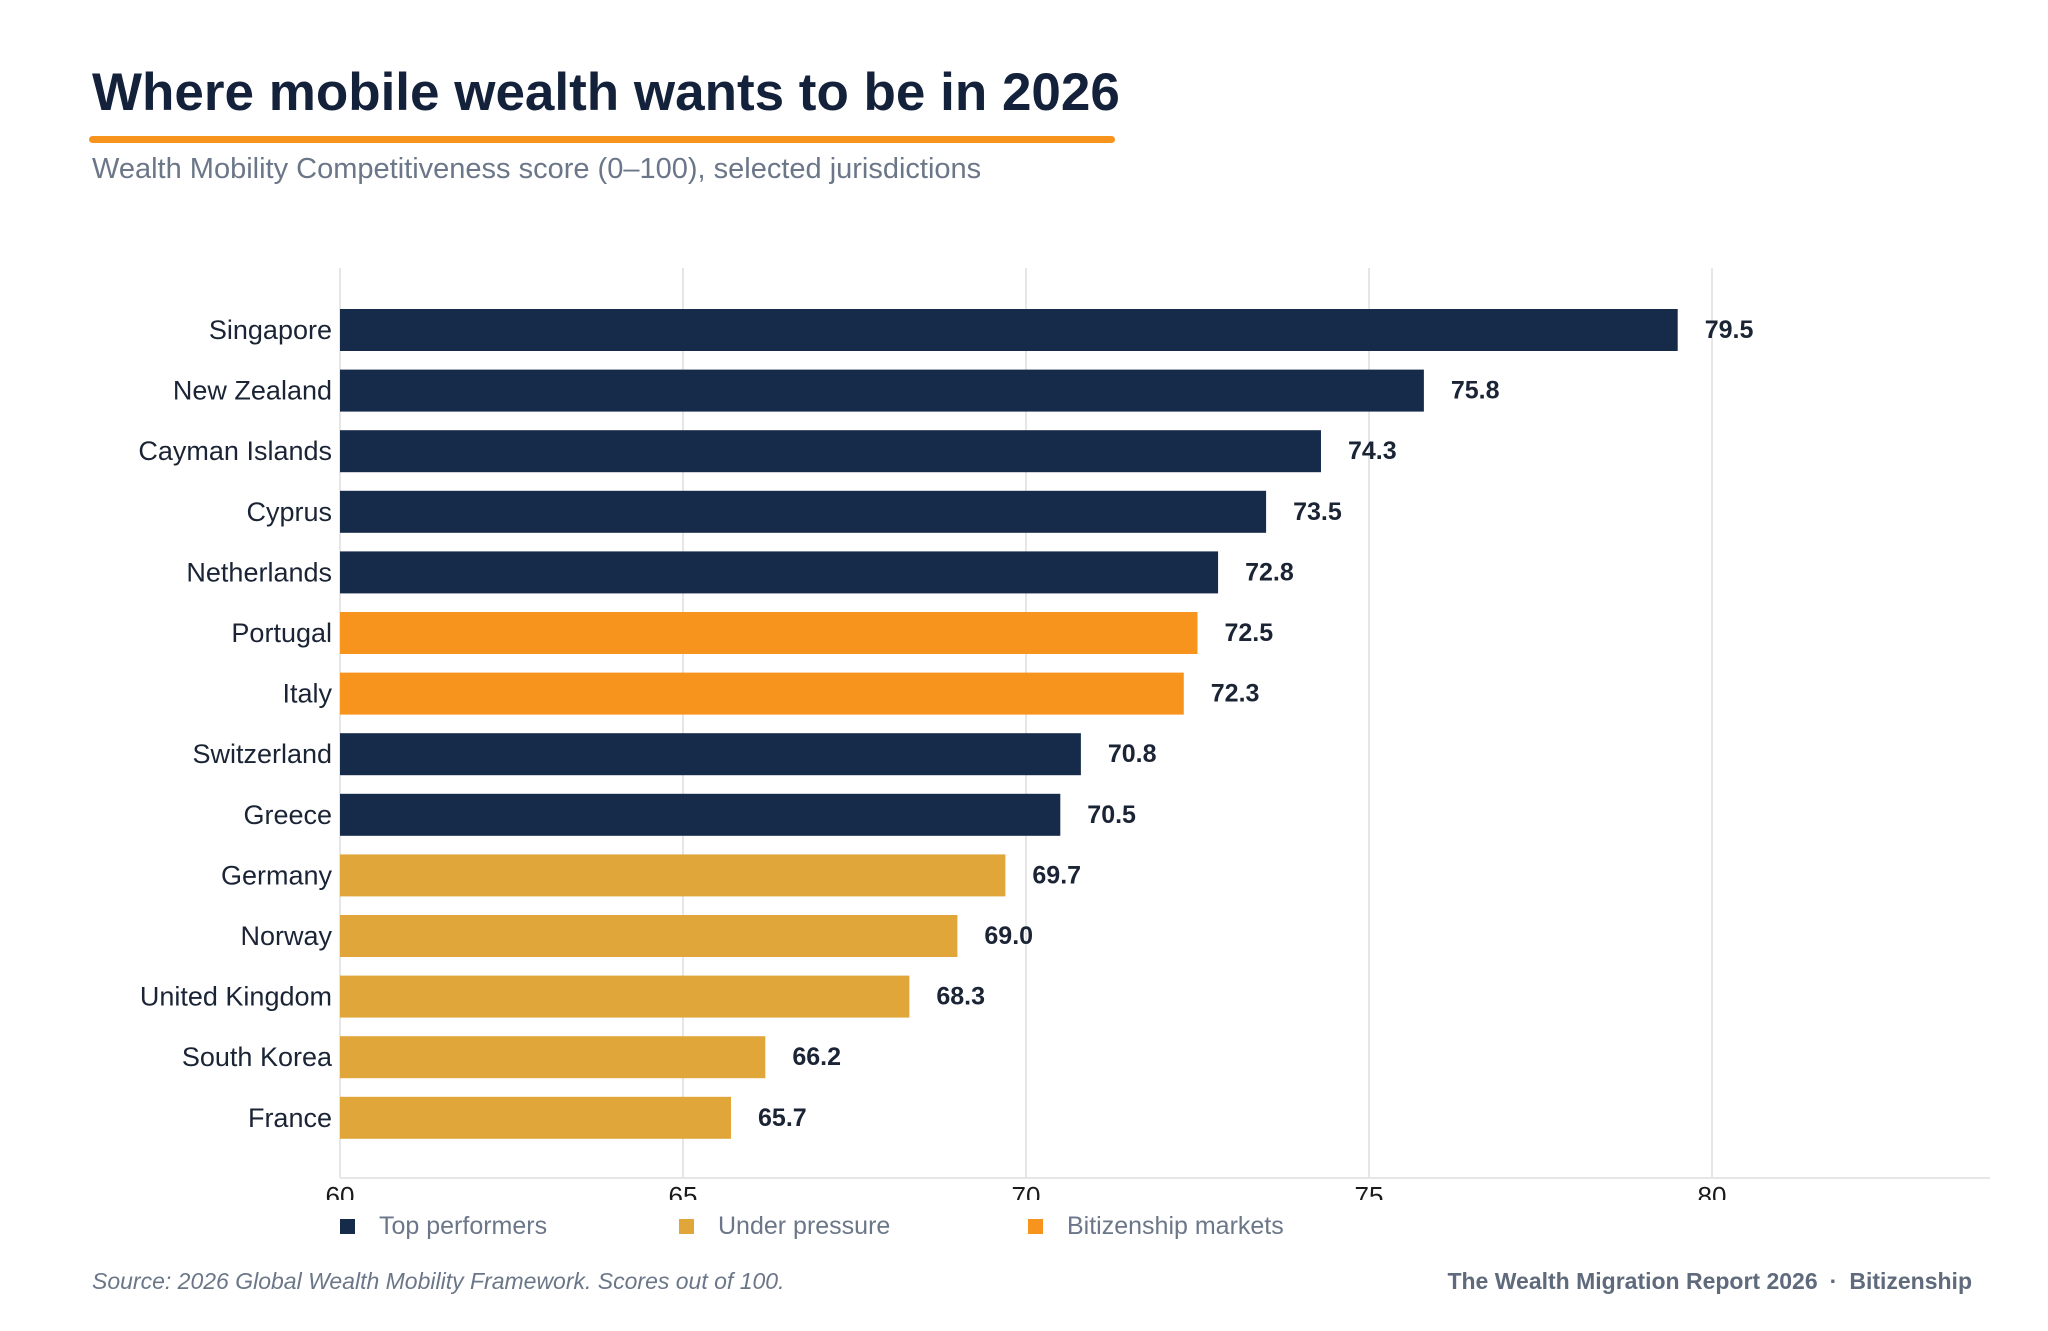 The height and width of the screenshot is (1331, 2048). Describe the element at coordinates (277, 875) in the screenshot. I see `category-label-germany: Germany` at that location.